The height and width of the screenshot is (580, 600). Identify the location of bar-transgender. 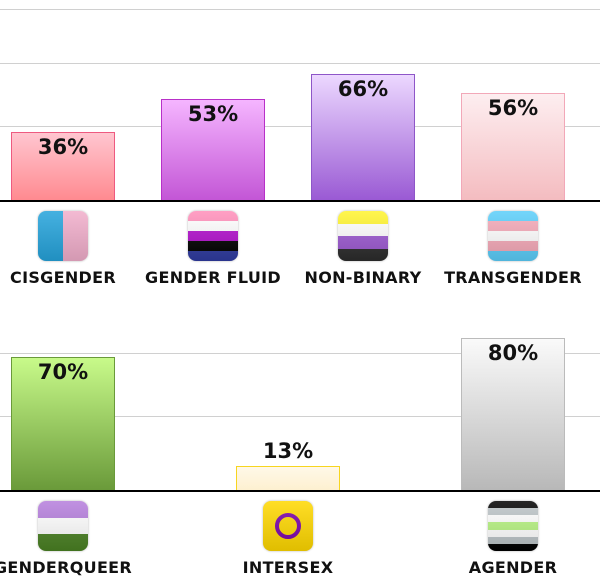
(513, 147).